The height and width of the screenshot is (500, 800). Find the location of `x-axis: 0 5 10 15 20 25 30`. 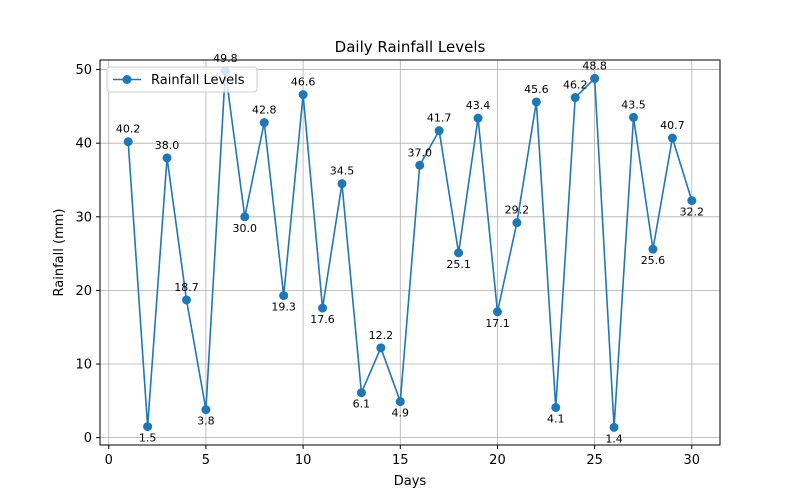

x-axis: 0 5 10 15 20 25 30 is located at coordinates (402, 456).